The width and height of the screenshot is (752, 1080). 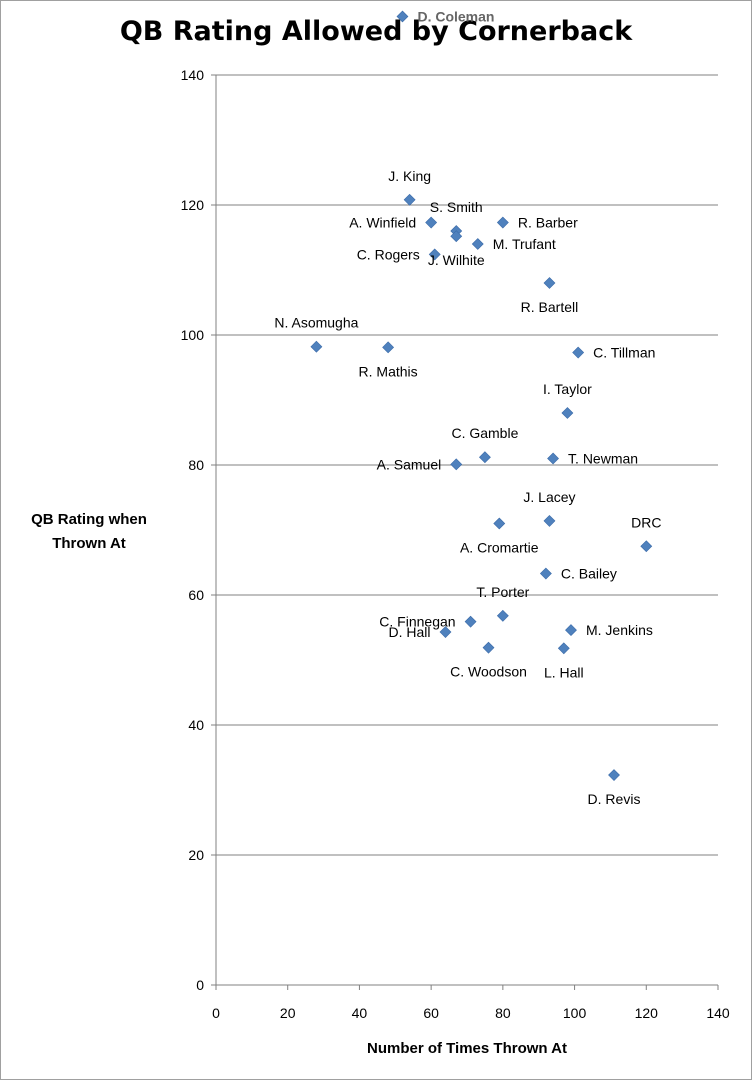 What do you see at coordinates (485, 457) in the screenshot?
I see `point-c-gamble` at bounding box center [485, 457].